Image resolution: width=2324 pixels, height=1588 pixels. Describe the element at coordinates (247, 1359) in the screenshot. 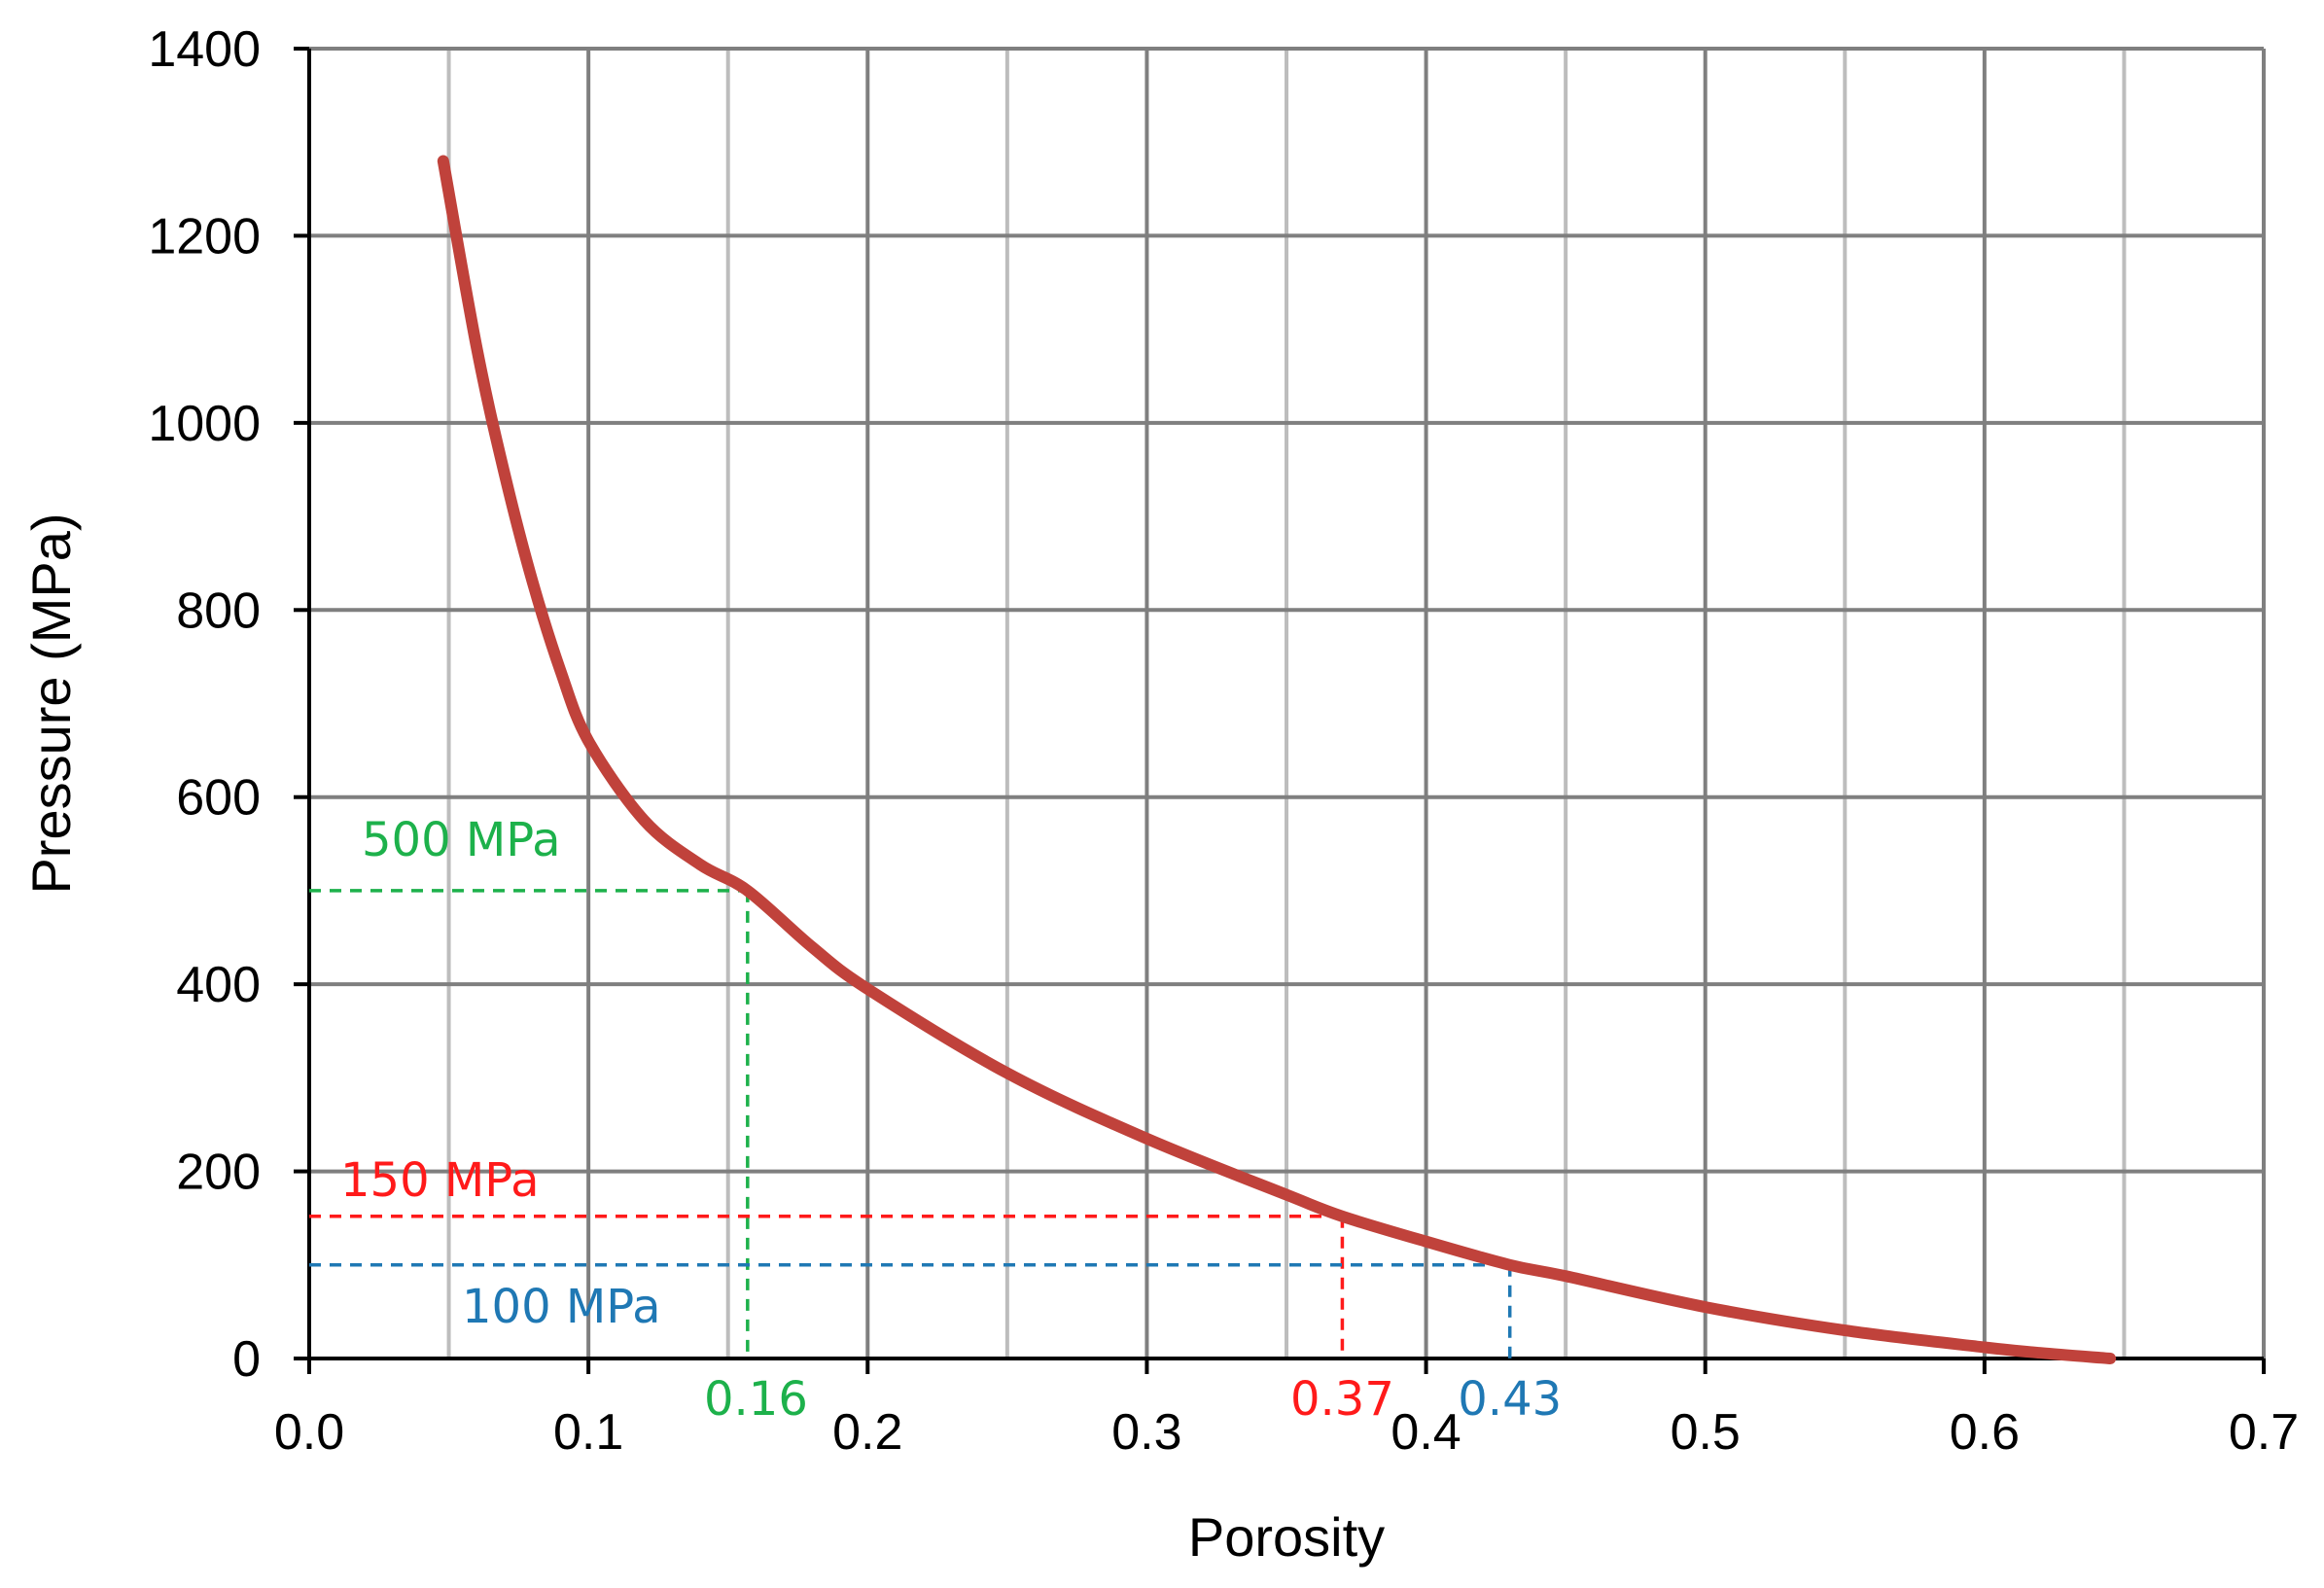

I see `y-tick-label: 0` at that location.